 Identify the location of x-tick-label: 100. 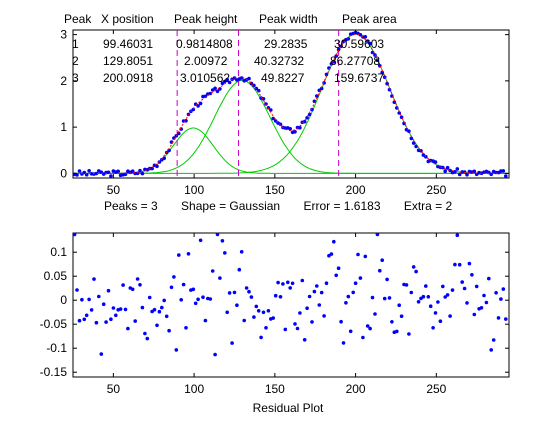
(194, 389).